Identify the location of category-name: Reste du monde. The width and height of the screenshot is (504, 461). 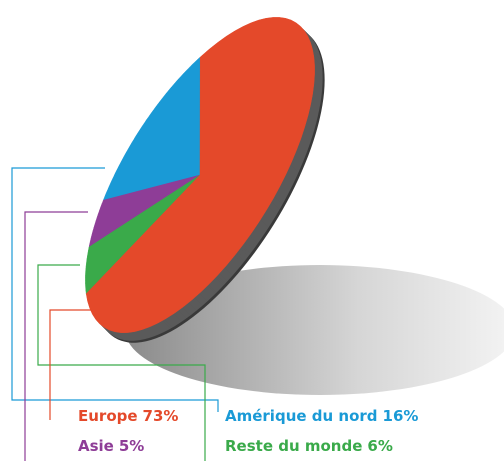
(293, 446).